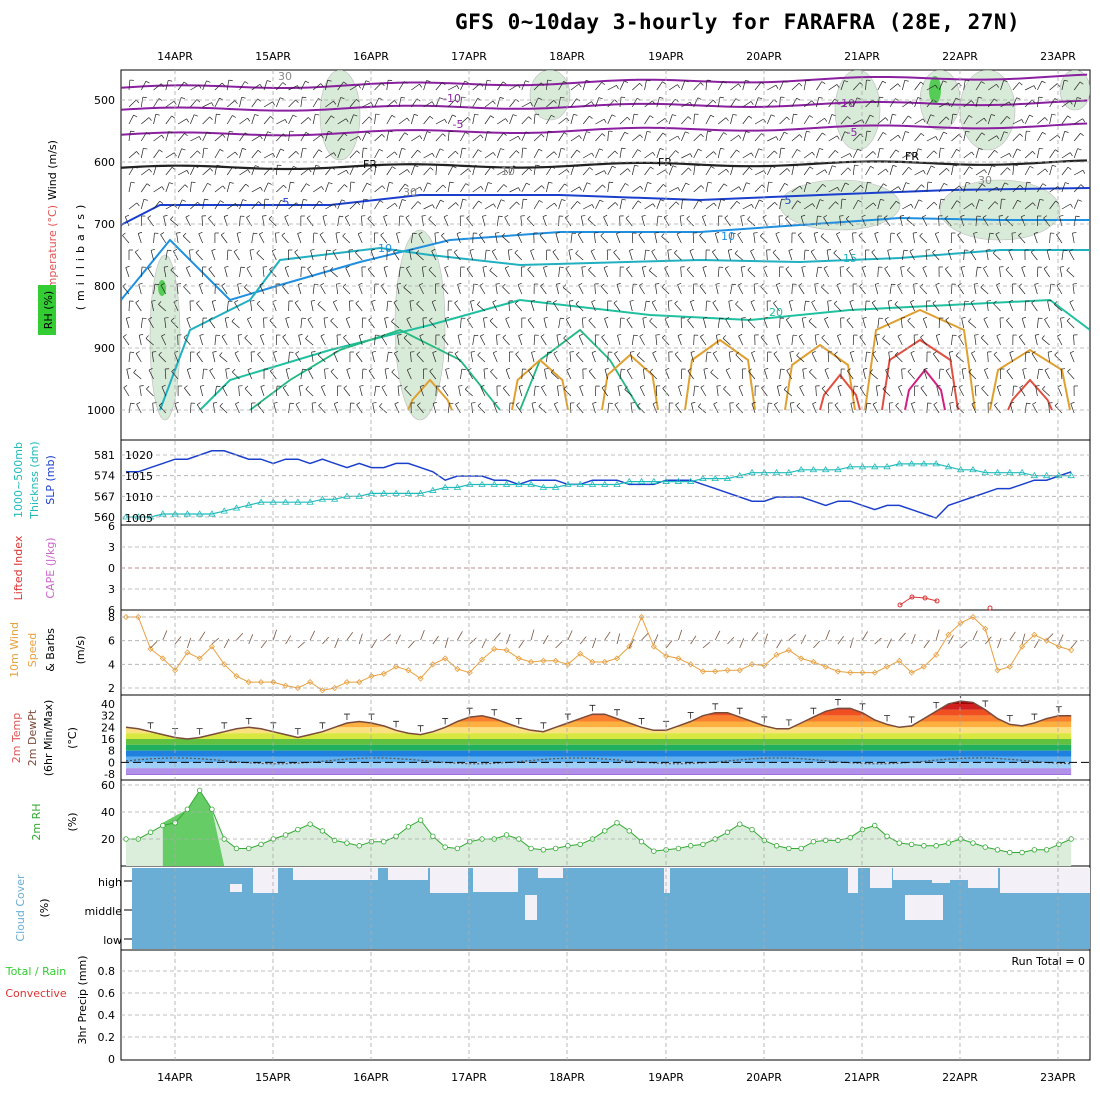 Image resolution: width=1100 pixels, height=1100 pixels. What do you see at coordinates (960, 56) in the screenshot?
I see `date-top-22APR: 22APR` at bounding box center [960, 56].